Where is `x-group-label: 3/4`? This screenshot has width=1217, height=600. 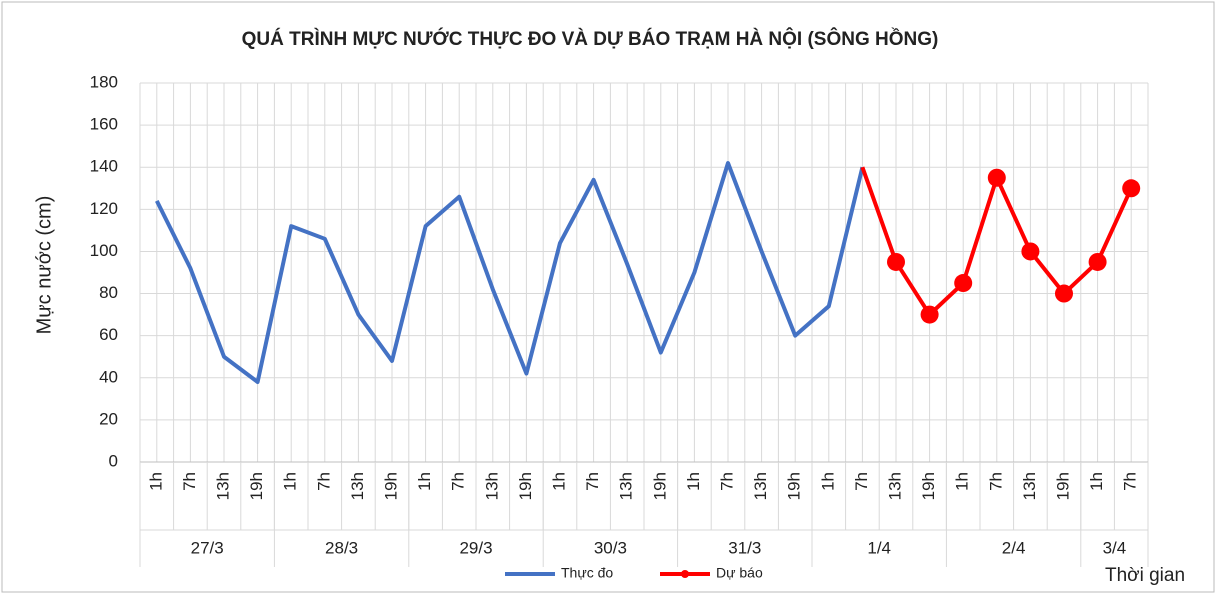
x-group-label: 3/4 is located at coordinates (1115, 547).